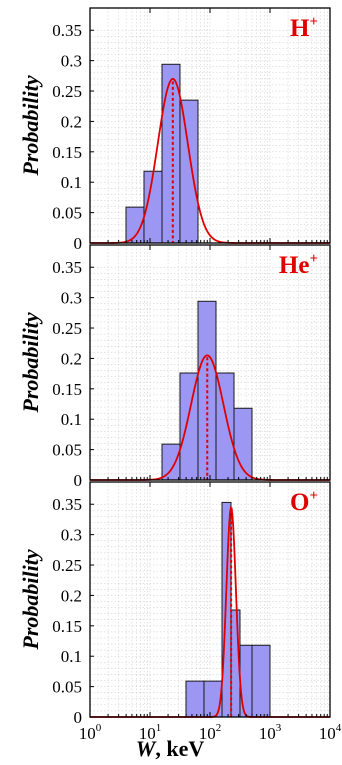 The width and height of the screenshot is (342, 765). I want to click on ion-label-symbol: H, so click(300, 28).